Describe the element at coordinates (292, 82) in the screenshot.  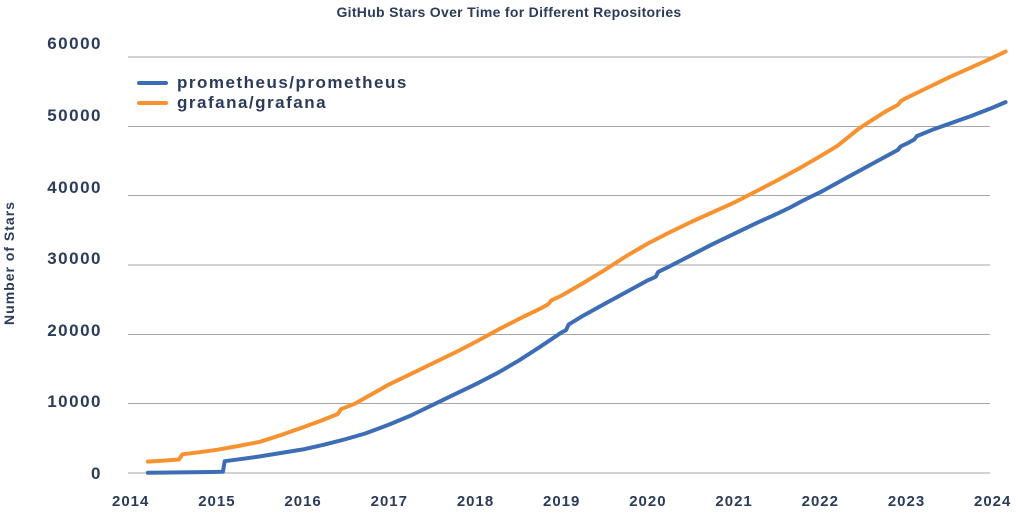
I see `legend-label-prometheus: prometheus/prometheus` at that location.